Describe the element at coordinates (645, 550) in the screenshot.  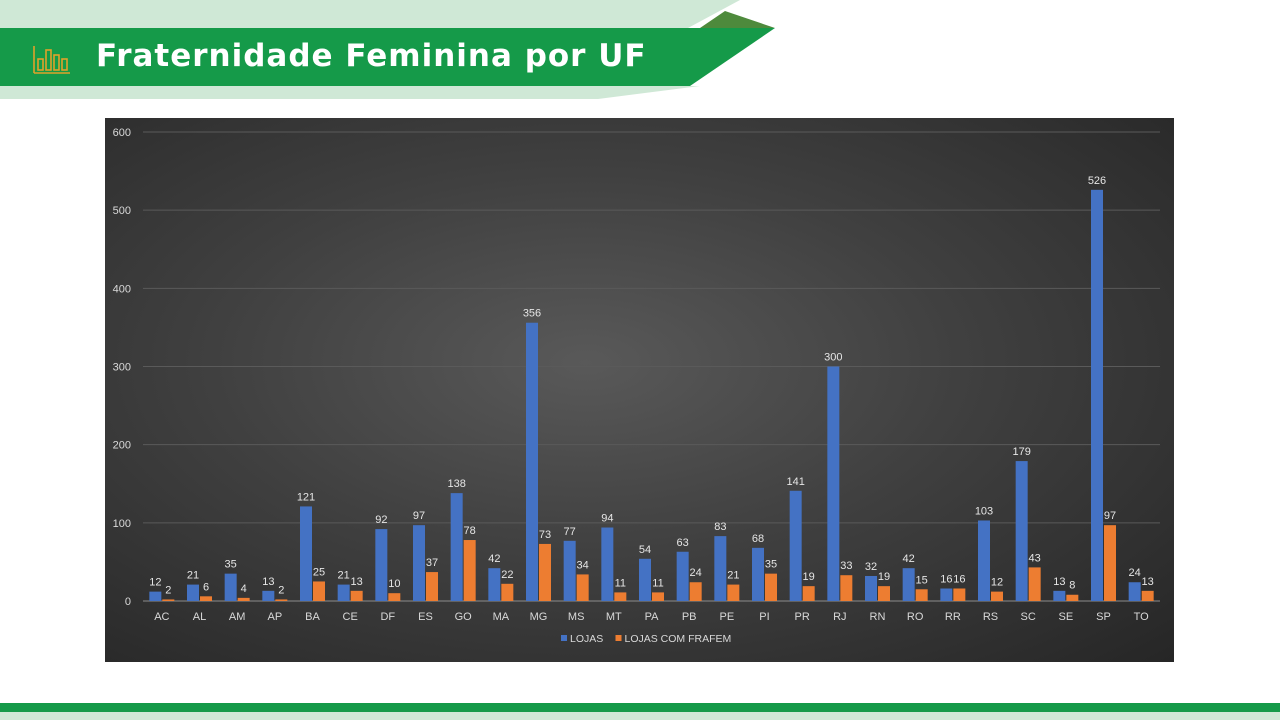
I see `data-label-lojas: 54` at that location.